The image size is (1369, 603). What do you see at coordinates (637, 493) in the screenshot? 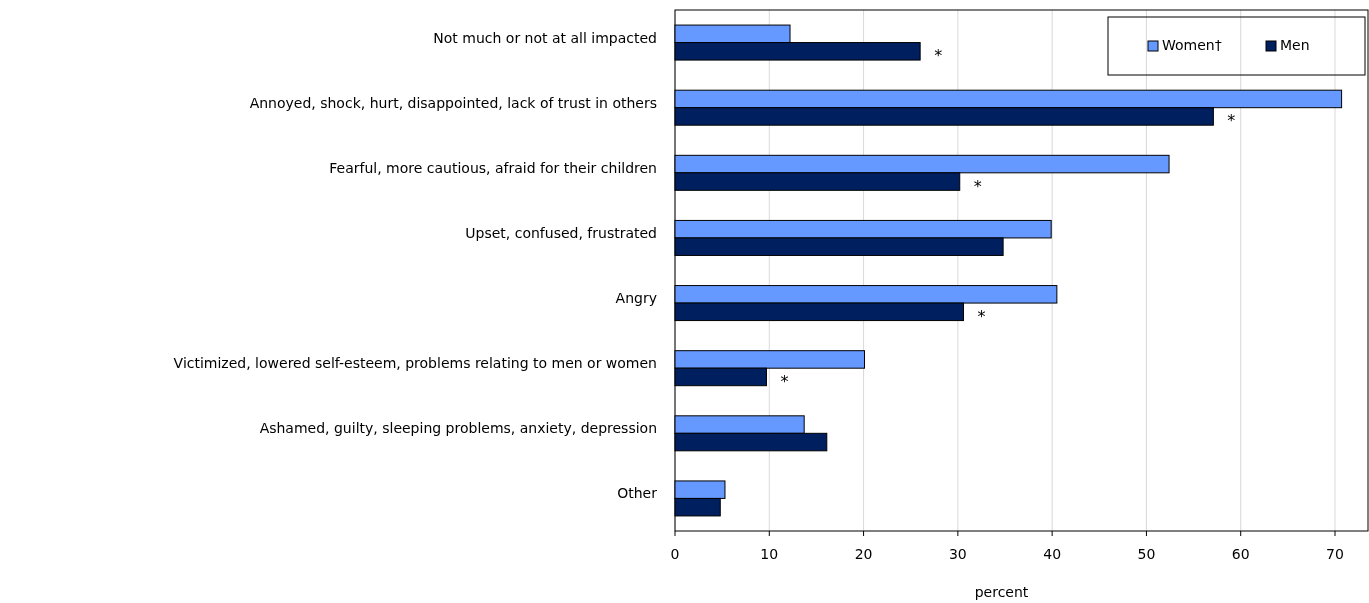
I see `y-tick-label: Other` at bounding box center [637, 493].